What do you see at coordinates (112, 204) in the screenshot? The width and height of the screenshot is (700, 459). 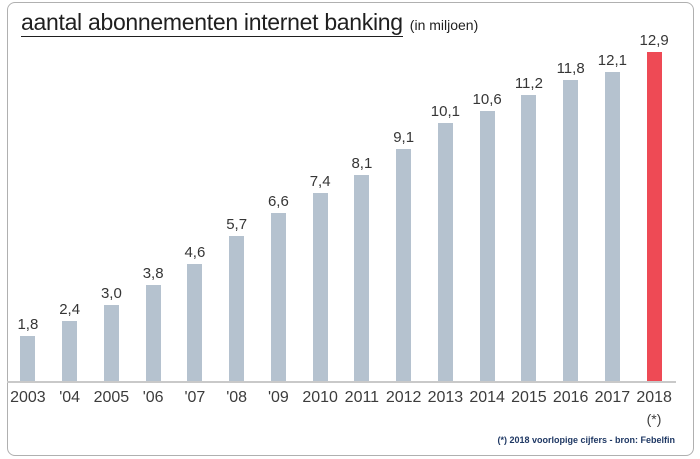 I see `bar-column: 3,0` at bounding box center [112, 204].